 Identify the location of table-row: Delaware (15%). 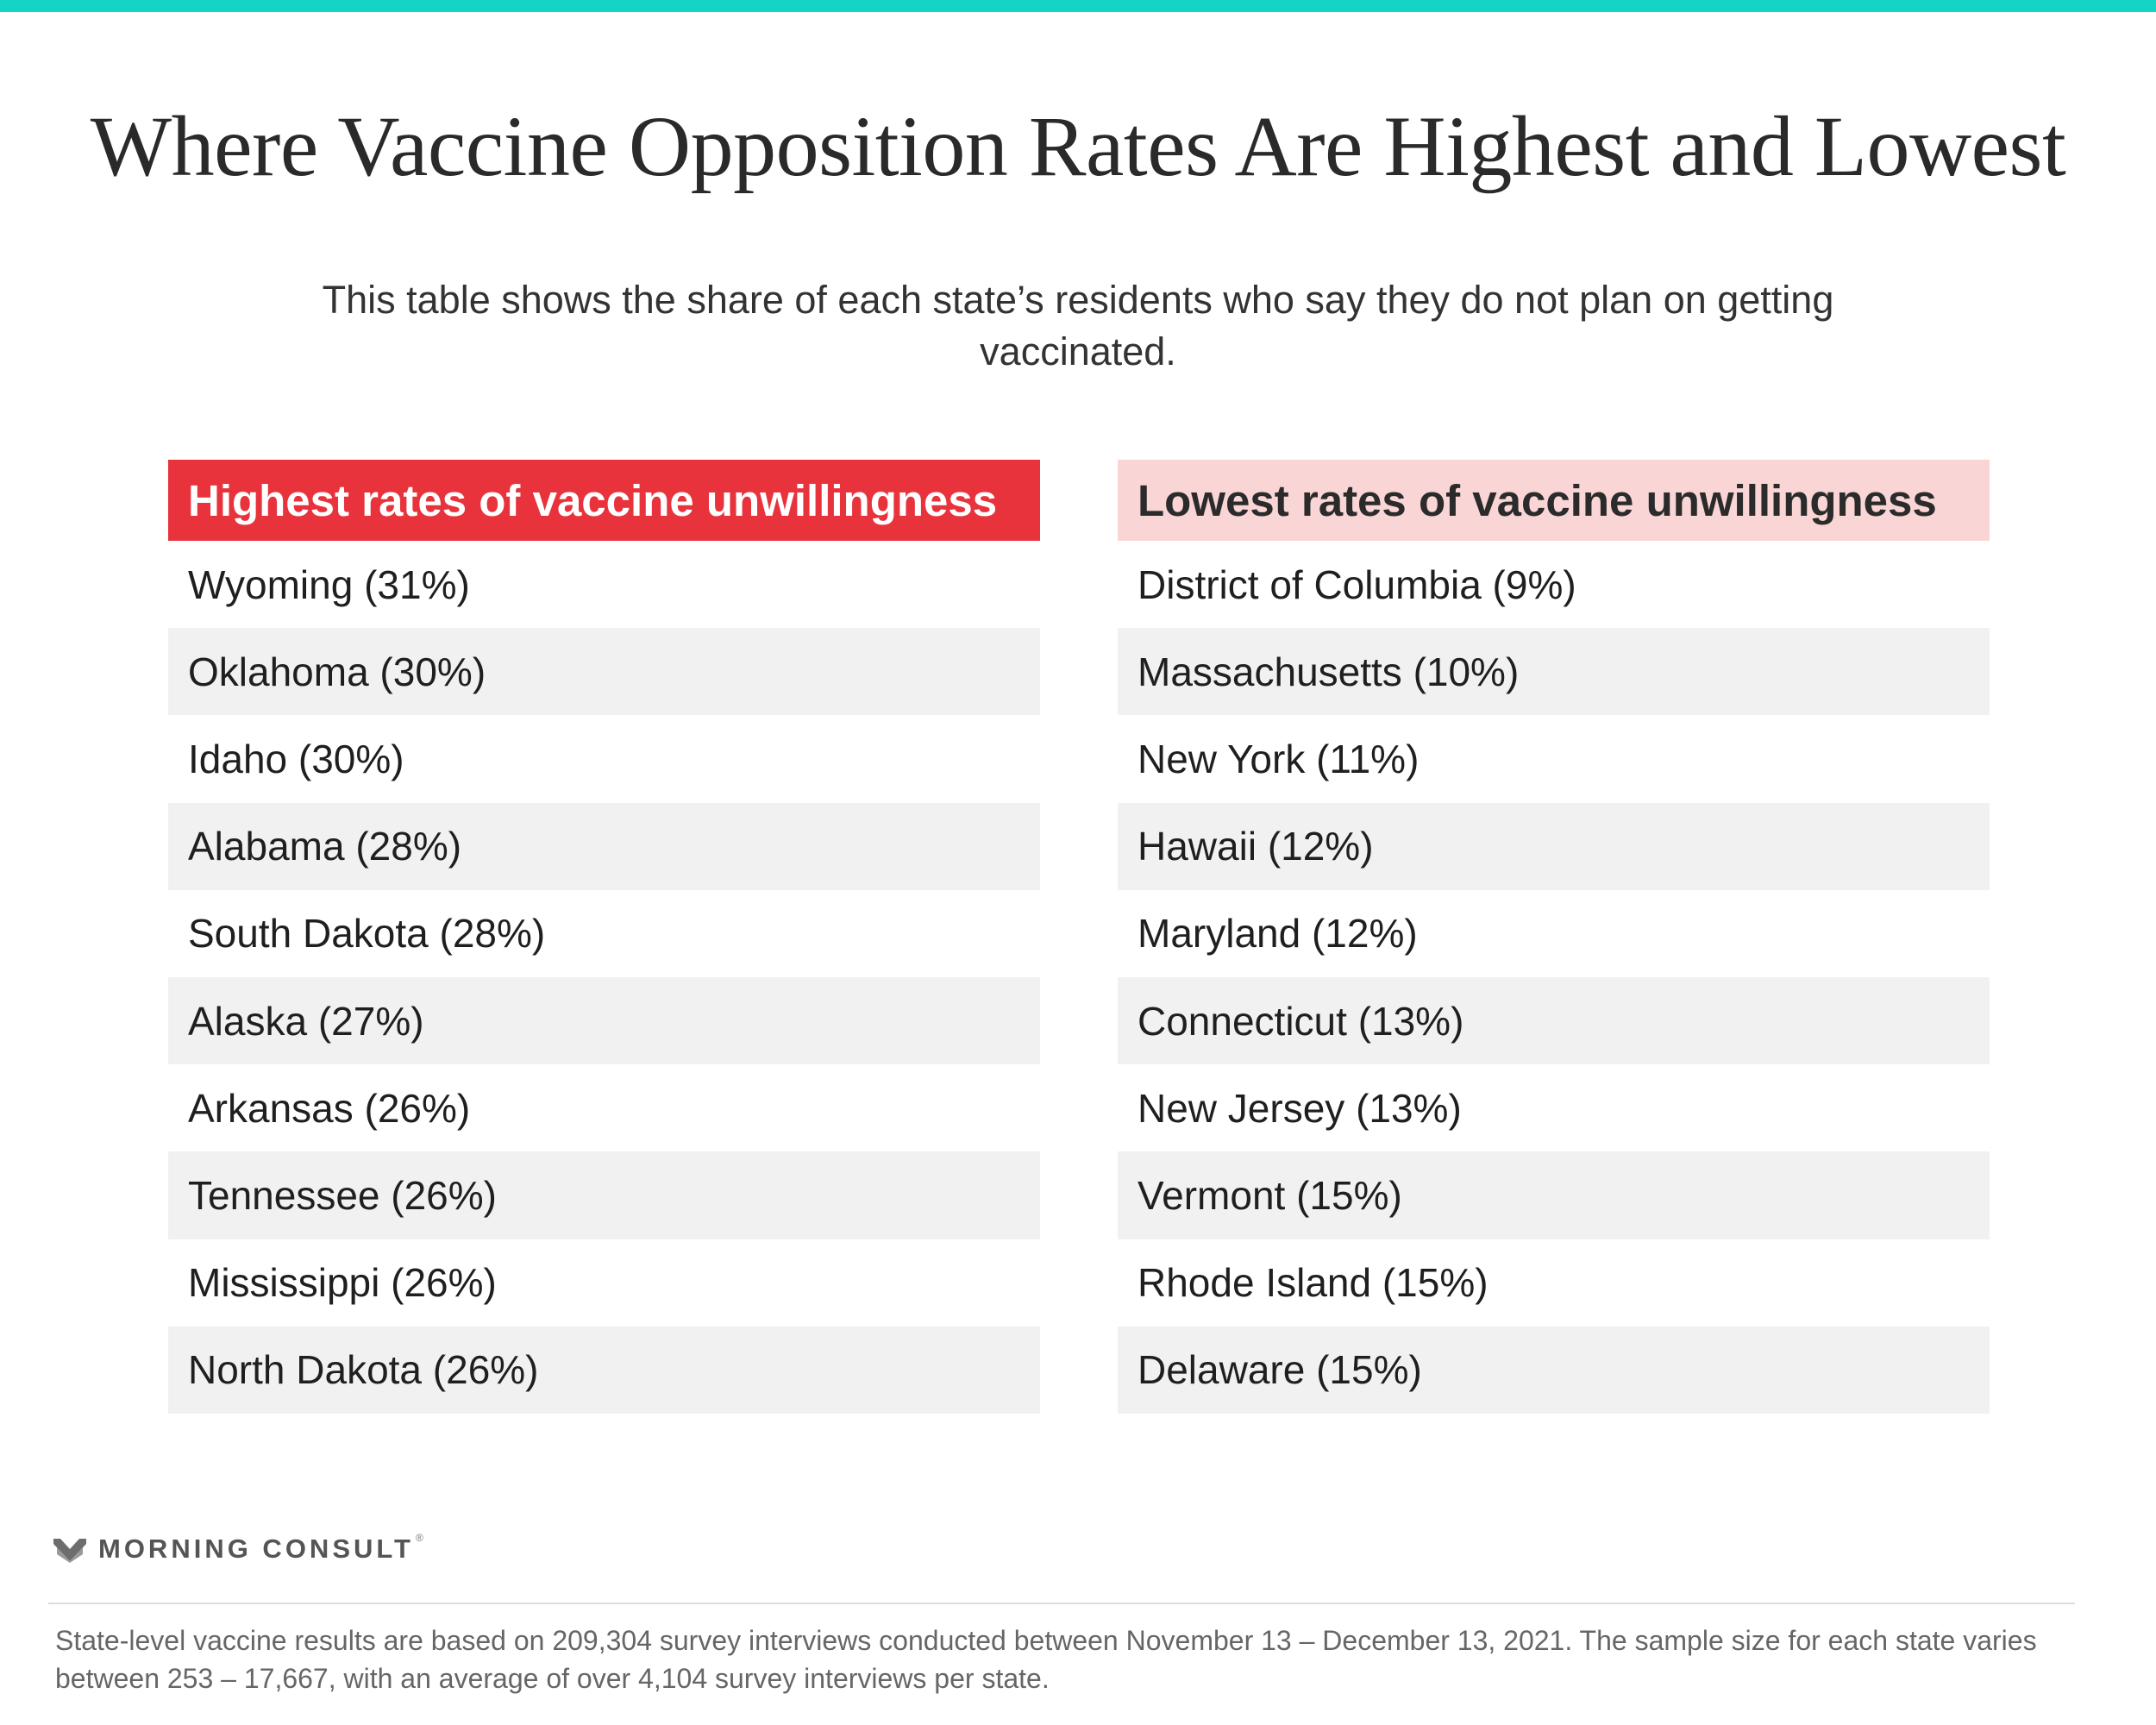
(1554, 1370).